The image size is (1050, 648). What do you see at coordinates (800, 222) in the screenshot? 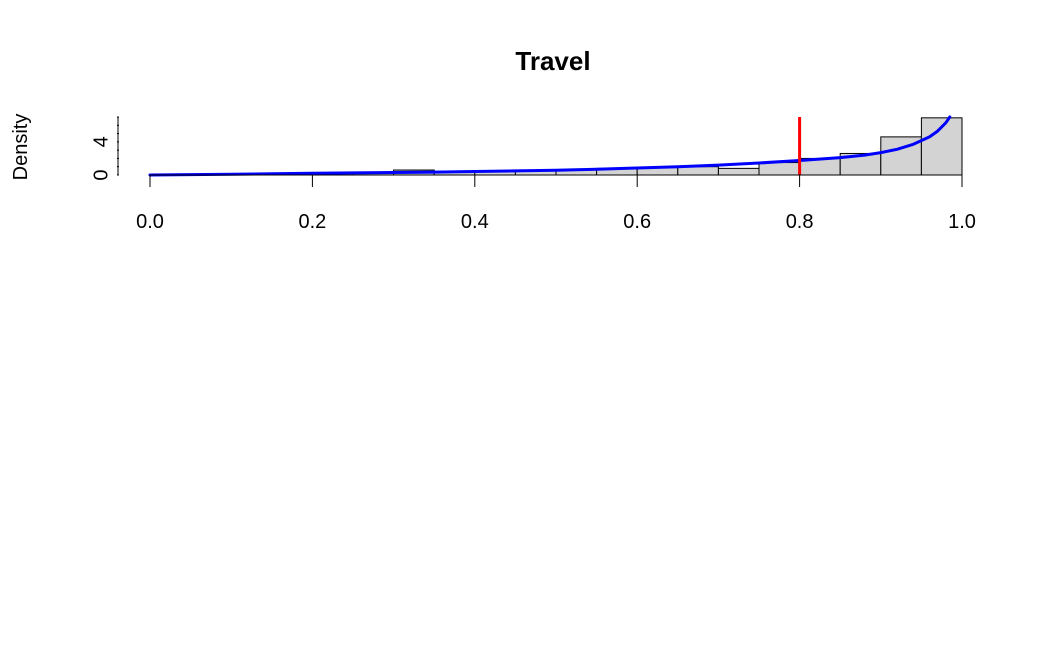
I see `x-tick-label-4: 0.8` at bounding box center [800, 222].